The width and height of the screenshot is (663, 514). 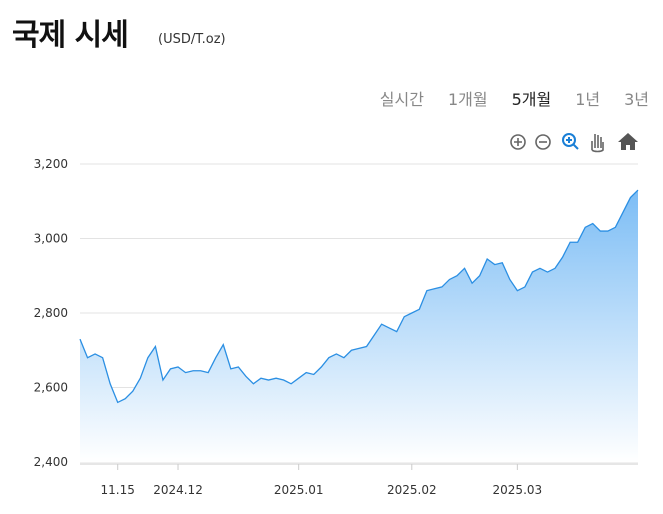 What do you see at coordinates (628, 141) in the screenshot?
I see `home` at bounding box center [628, 141].